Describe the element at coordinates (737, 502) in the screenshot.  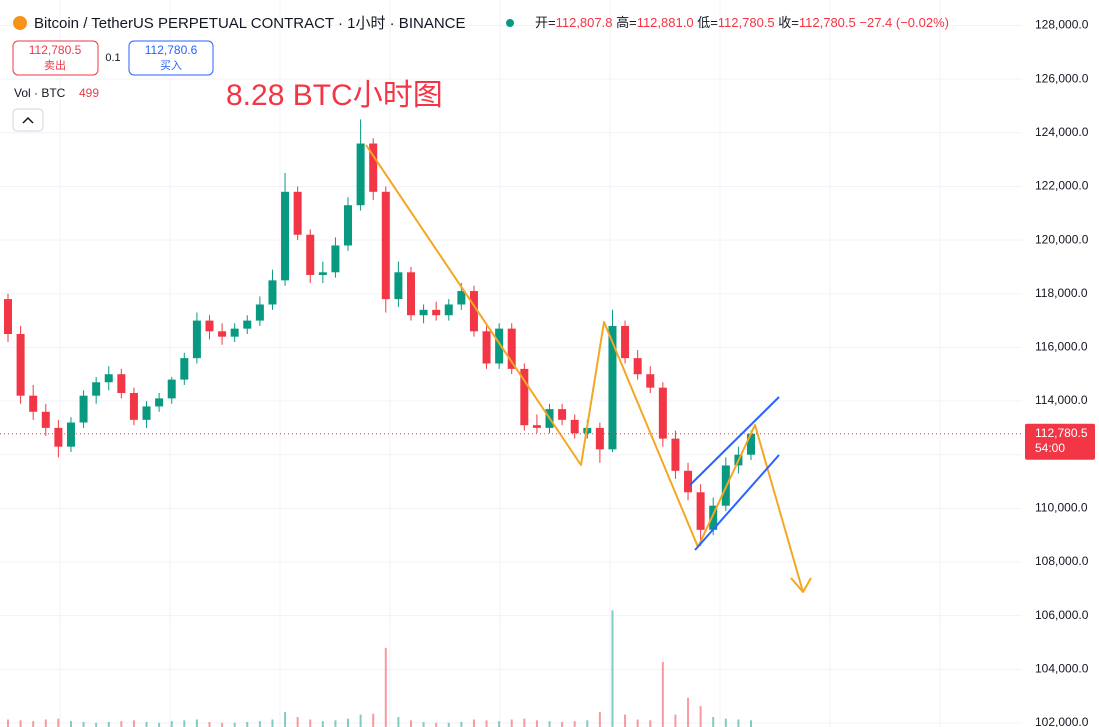
I see `channel-lower` at that location.